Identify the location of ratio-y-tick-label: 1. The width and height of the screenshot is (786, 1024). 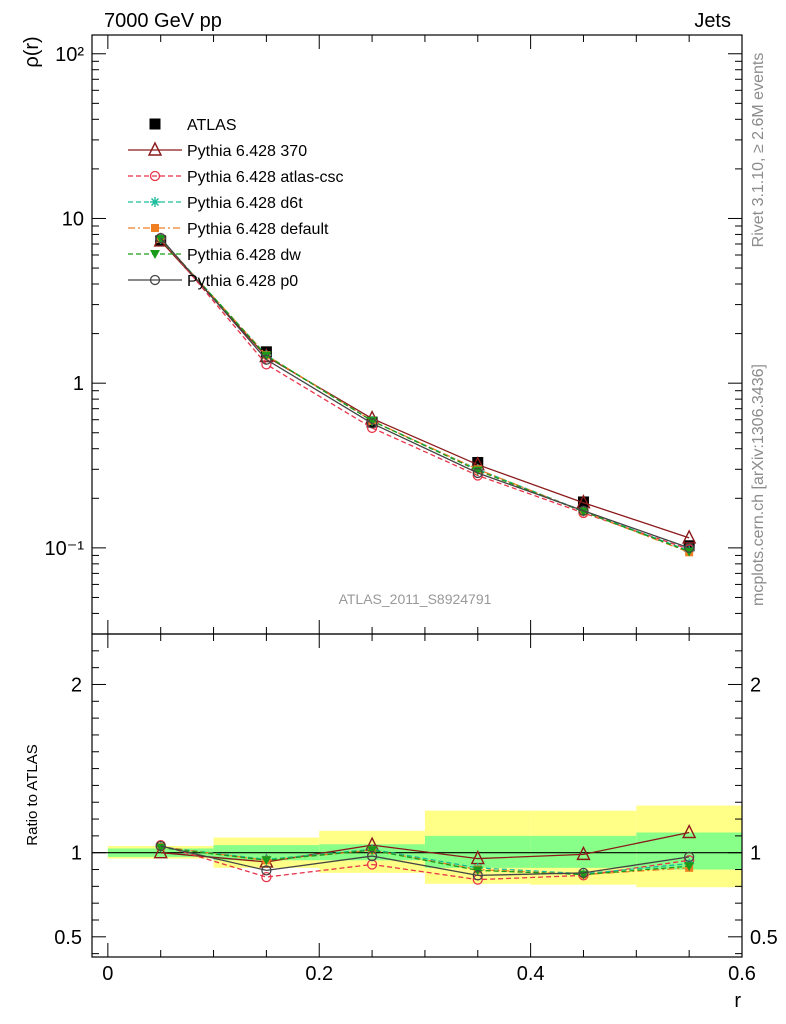
(76, 854).